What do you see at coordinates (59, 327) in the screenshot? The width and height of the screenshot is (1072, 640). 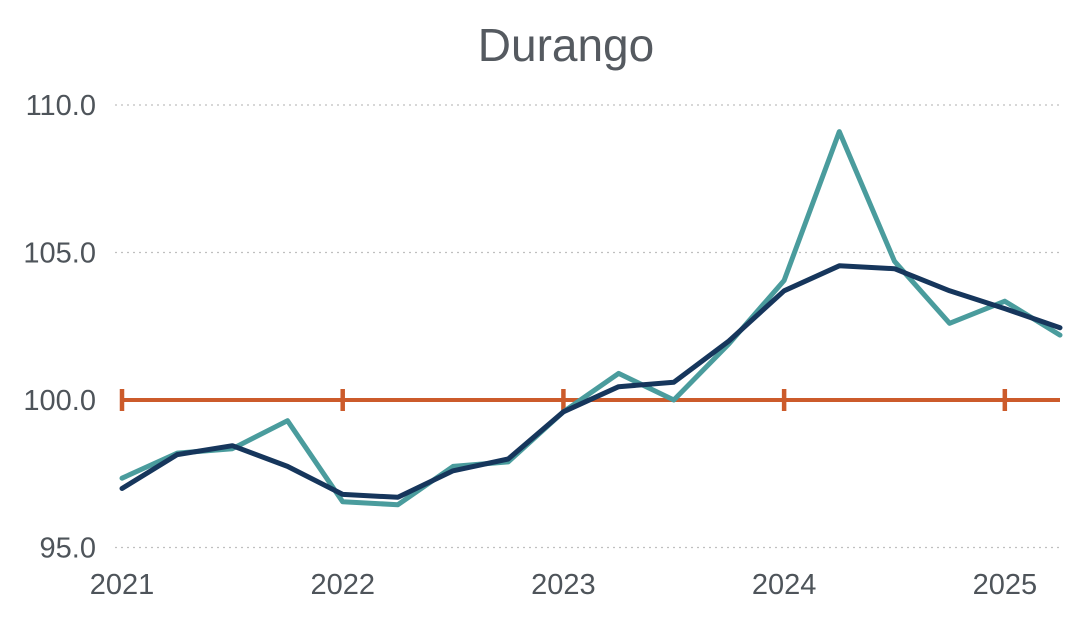 I see `y-axis-labels: 110.0 105.0 100.0 95.0` at bounding box center [59, 327].